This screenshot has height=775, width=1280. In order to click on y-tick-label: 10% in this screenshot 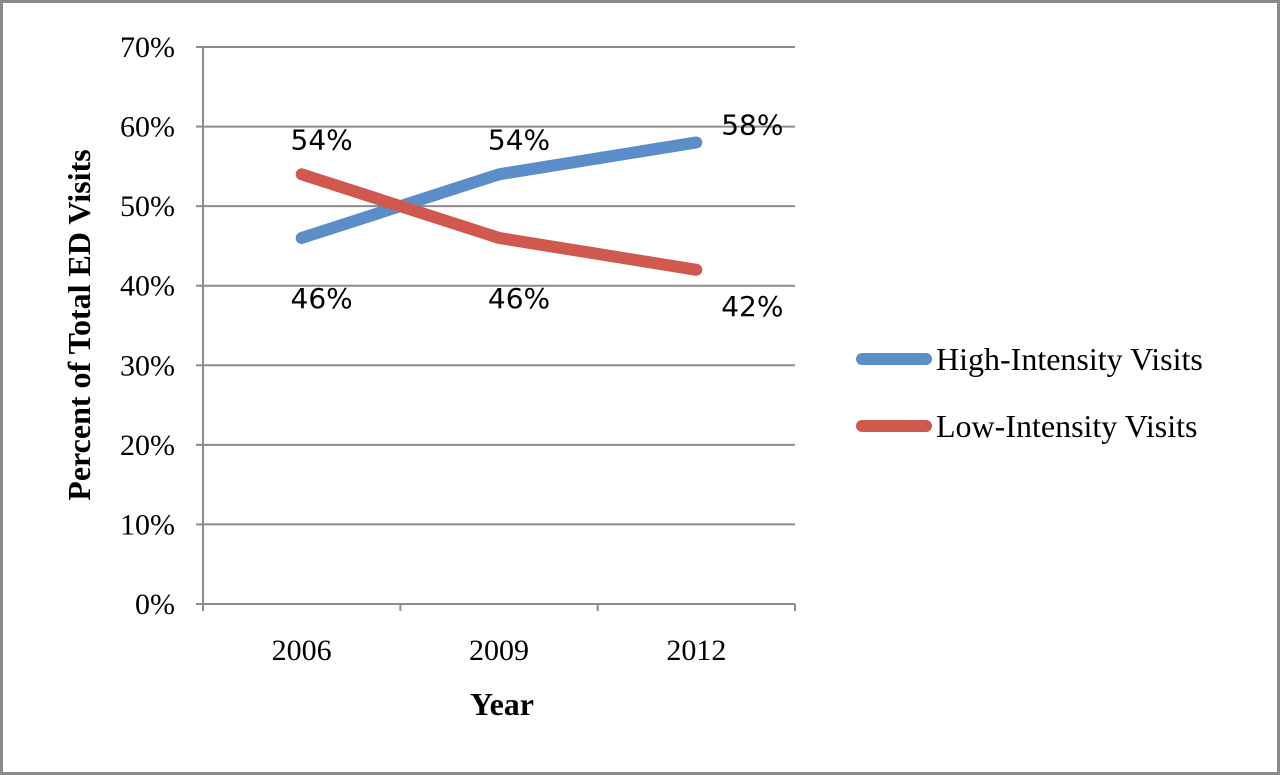, I will do `click(147, 524)`.